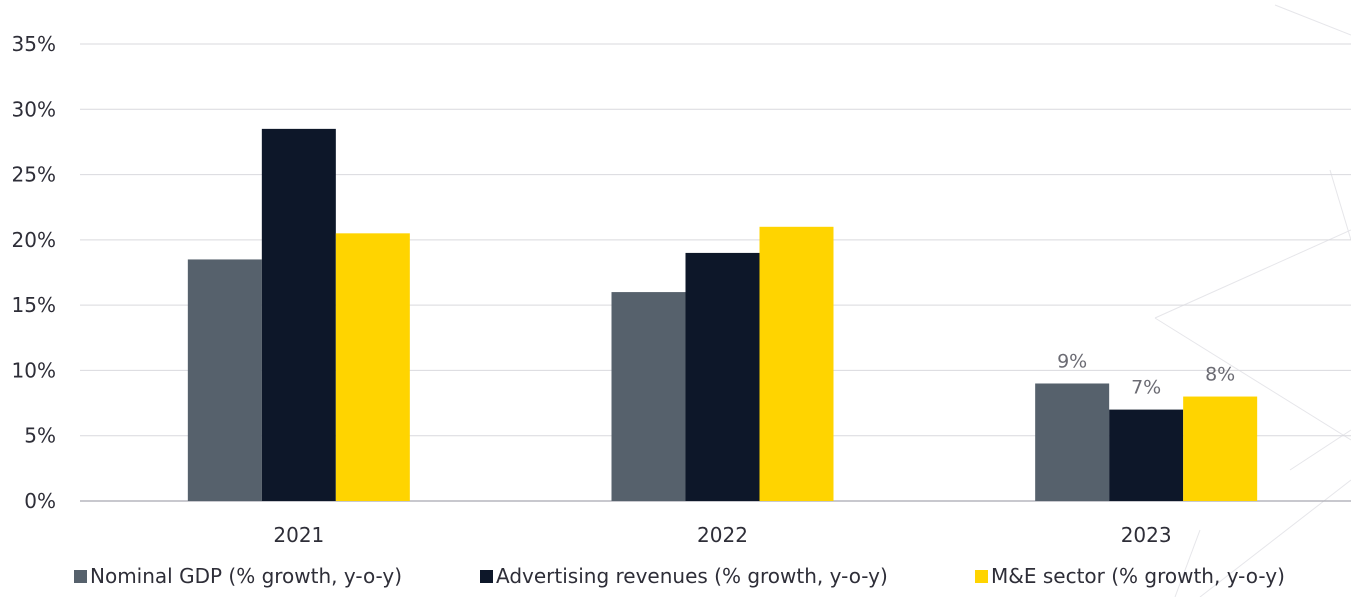 This screenshot has height=601, width=1351. What do you see at coordinates (34, 175) in the screenshot?
I see `y-tick-label: 25%` at bounding box center [34, 175].